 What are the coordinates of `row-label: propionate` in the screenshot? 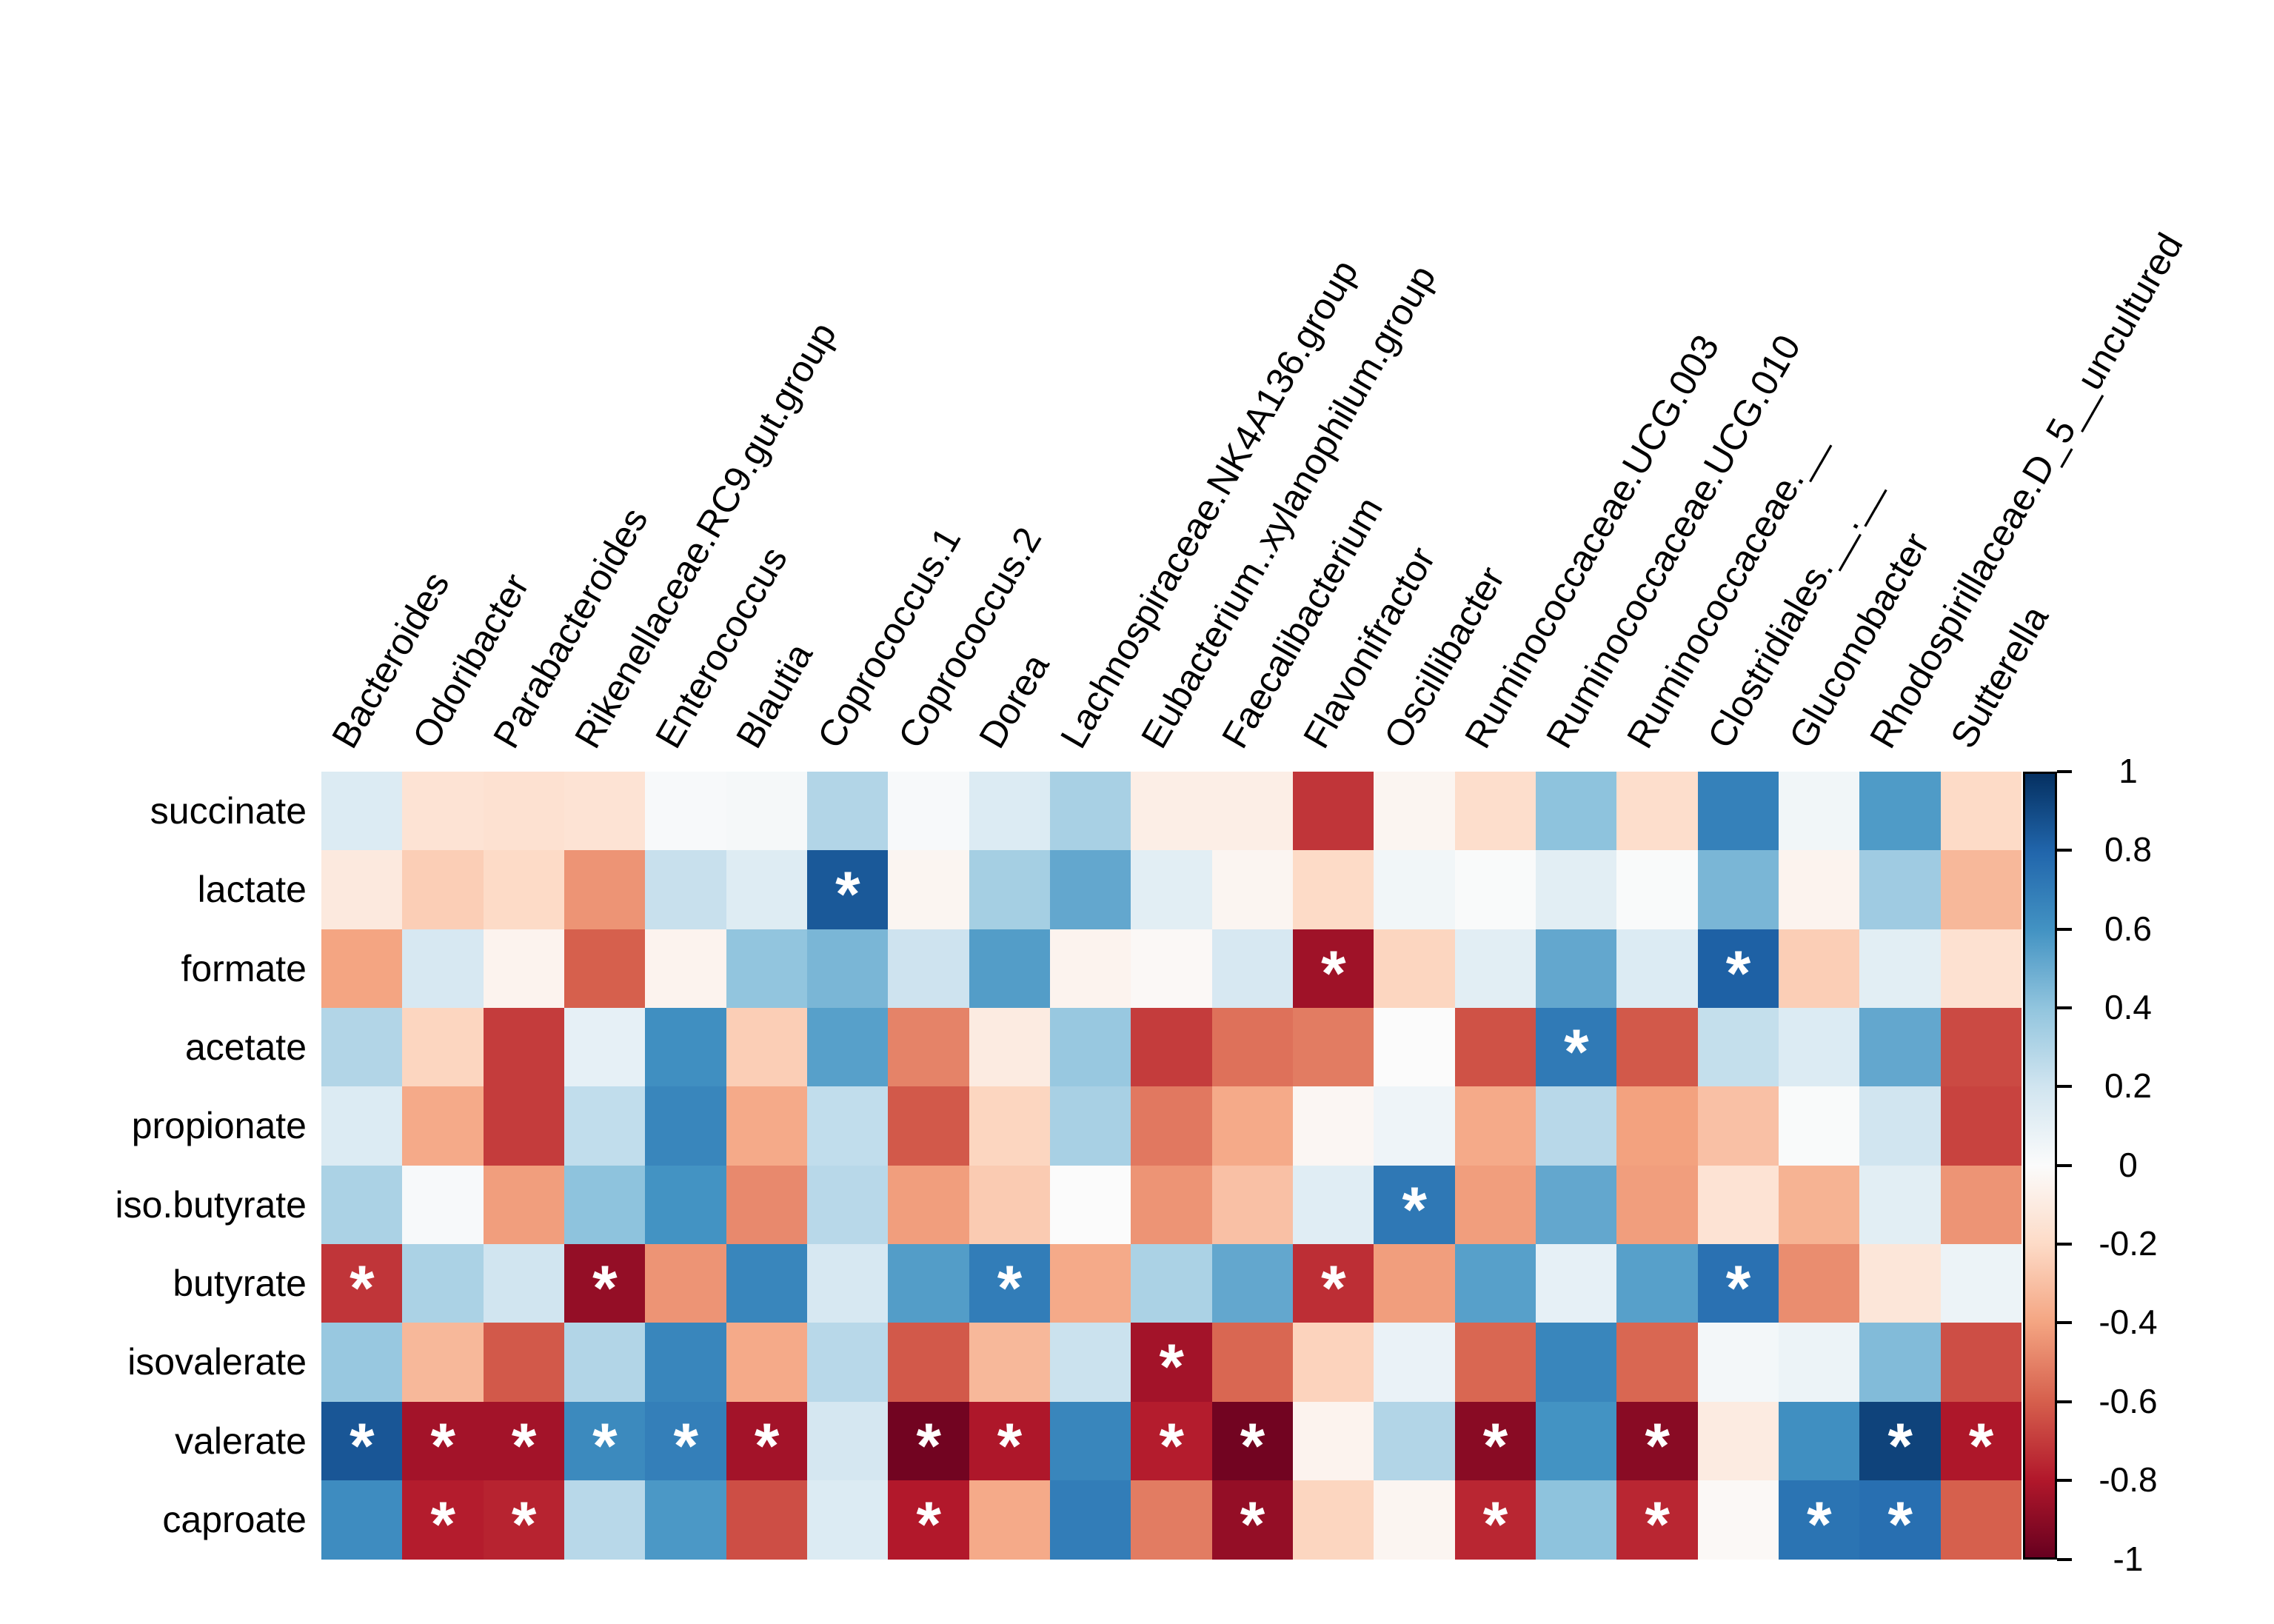 It's located at (219, 1126).